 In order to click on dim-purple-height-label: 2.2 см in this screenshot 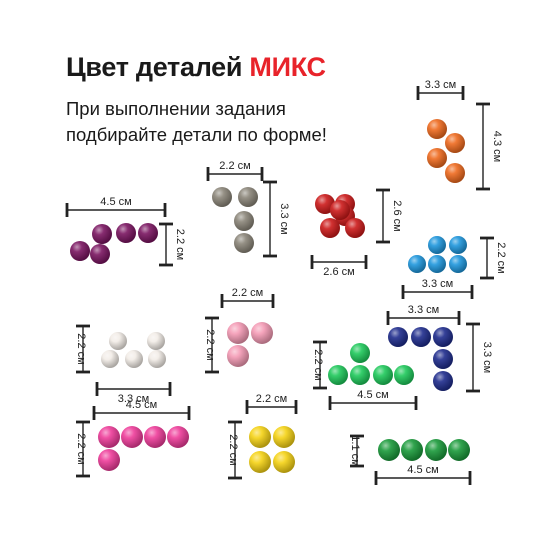, I will do `click(180, 244)`.